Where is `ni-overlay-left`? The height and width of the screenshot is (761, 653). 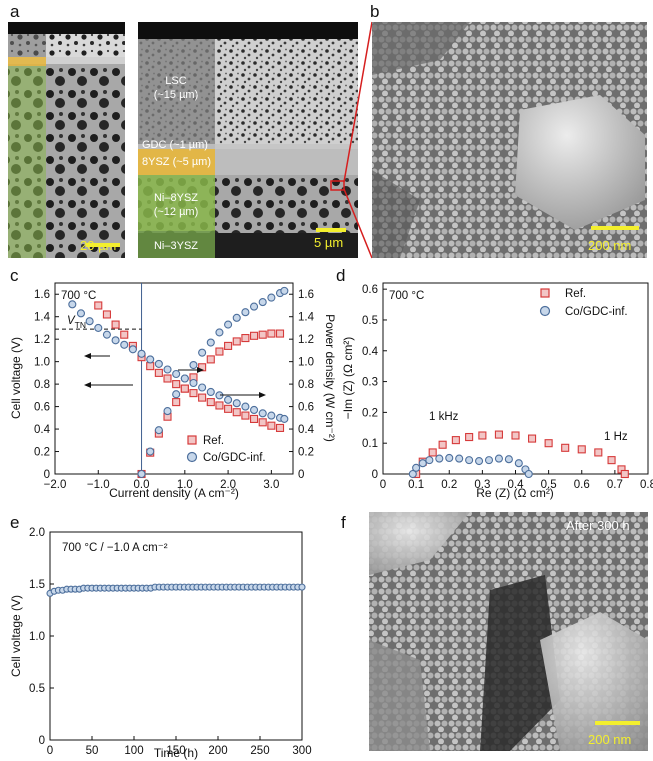
ni-overlay-left is located at coordinates (27, 162).